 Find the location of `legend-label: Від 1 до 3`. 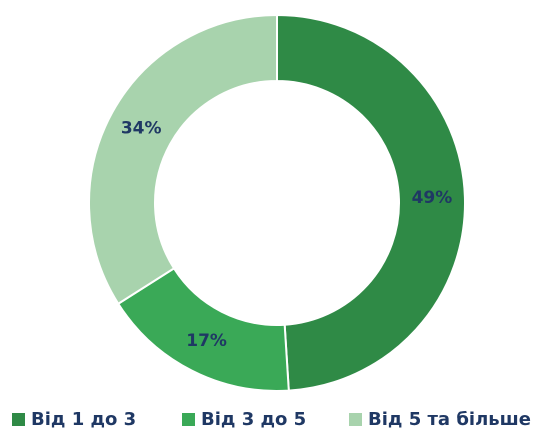

legend-label: Від 1 до 3 is located at coordinates (83, 419).